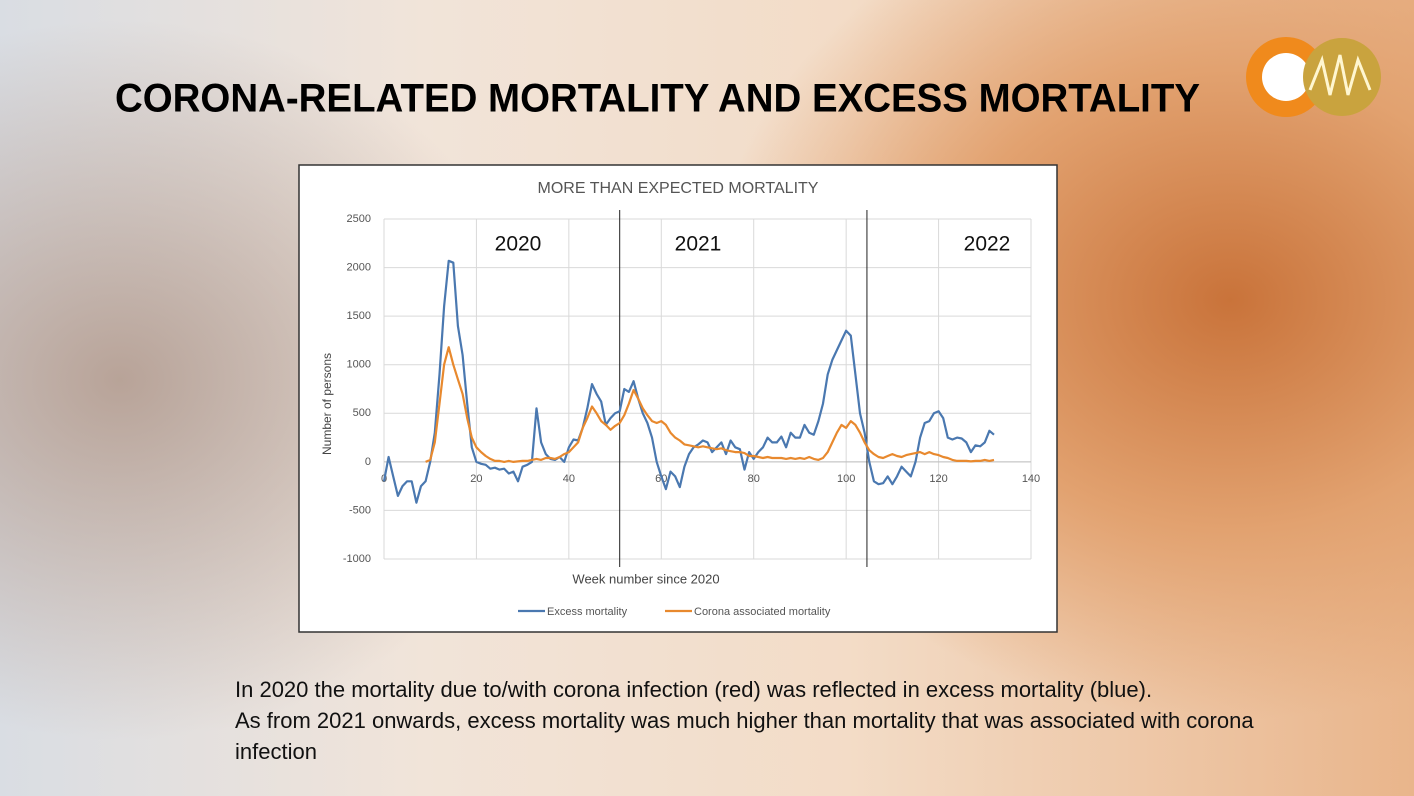 Image resolution: width=1414 pixels, height=796 pixels. What do you see at coordinates (518, 244) in the screenshot?
I see `year-label: 2020` at bounding box center [518, 244].